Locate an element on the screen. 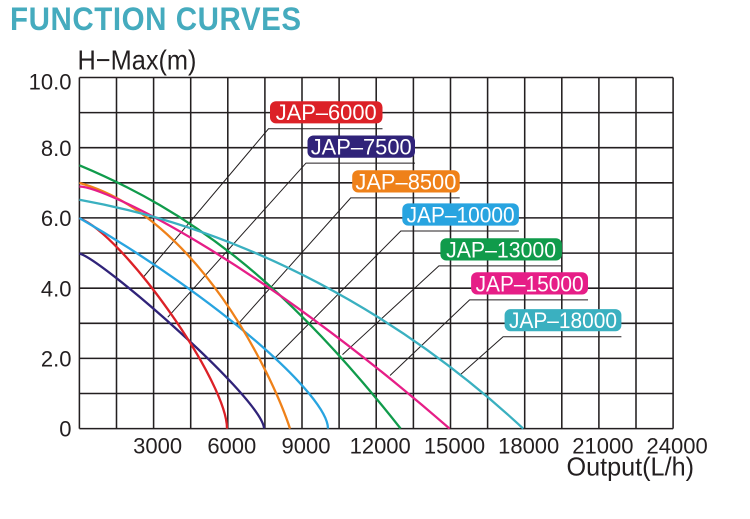 Image resolution: width=750 pixels, height=519 pixels. svg-text: 15000 is located at coordinates (454, 445).